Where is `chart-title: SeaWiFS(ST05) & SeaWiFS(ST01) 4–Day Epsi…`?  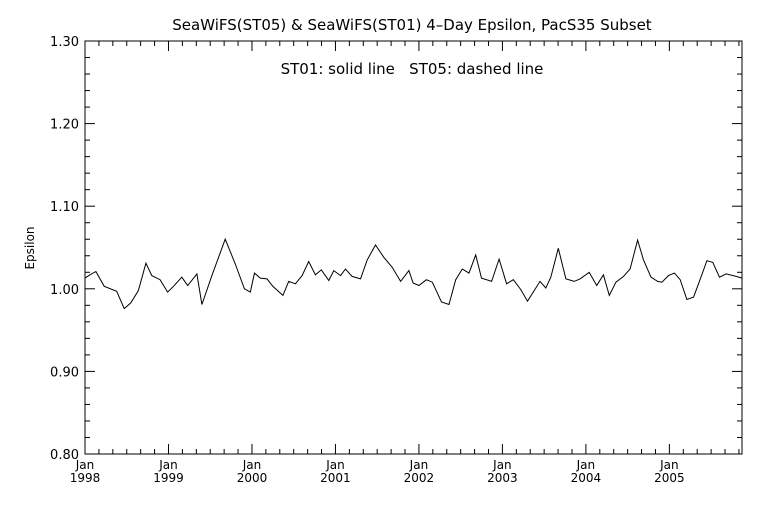 chart-title: SeaWiFS(ST05) & SeaWiFS(ST01) 4–Day Epsi… is located at coordinates (412, 25).